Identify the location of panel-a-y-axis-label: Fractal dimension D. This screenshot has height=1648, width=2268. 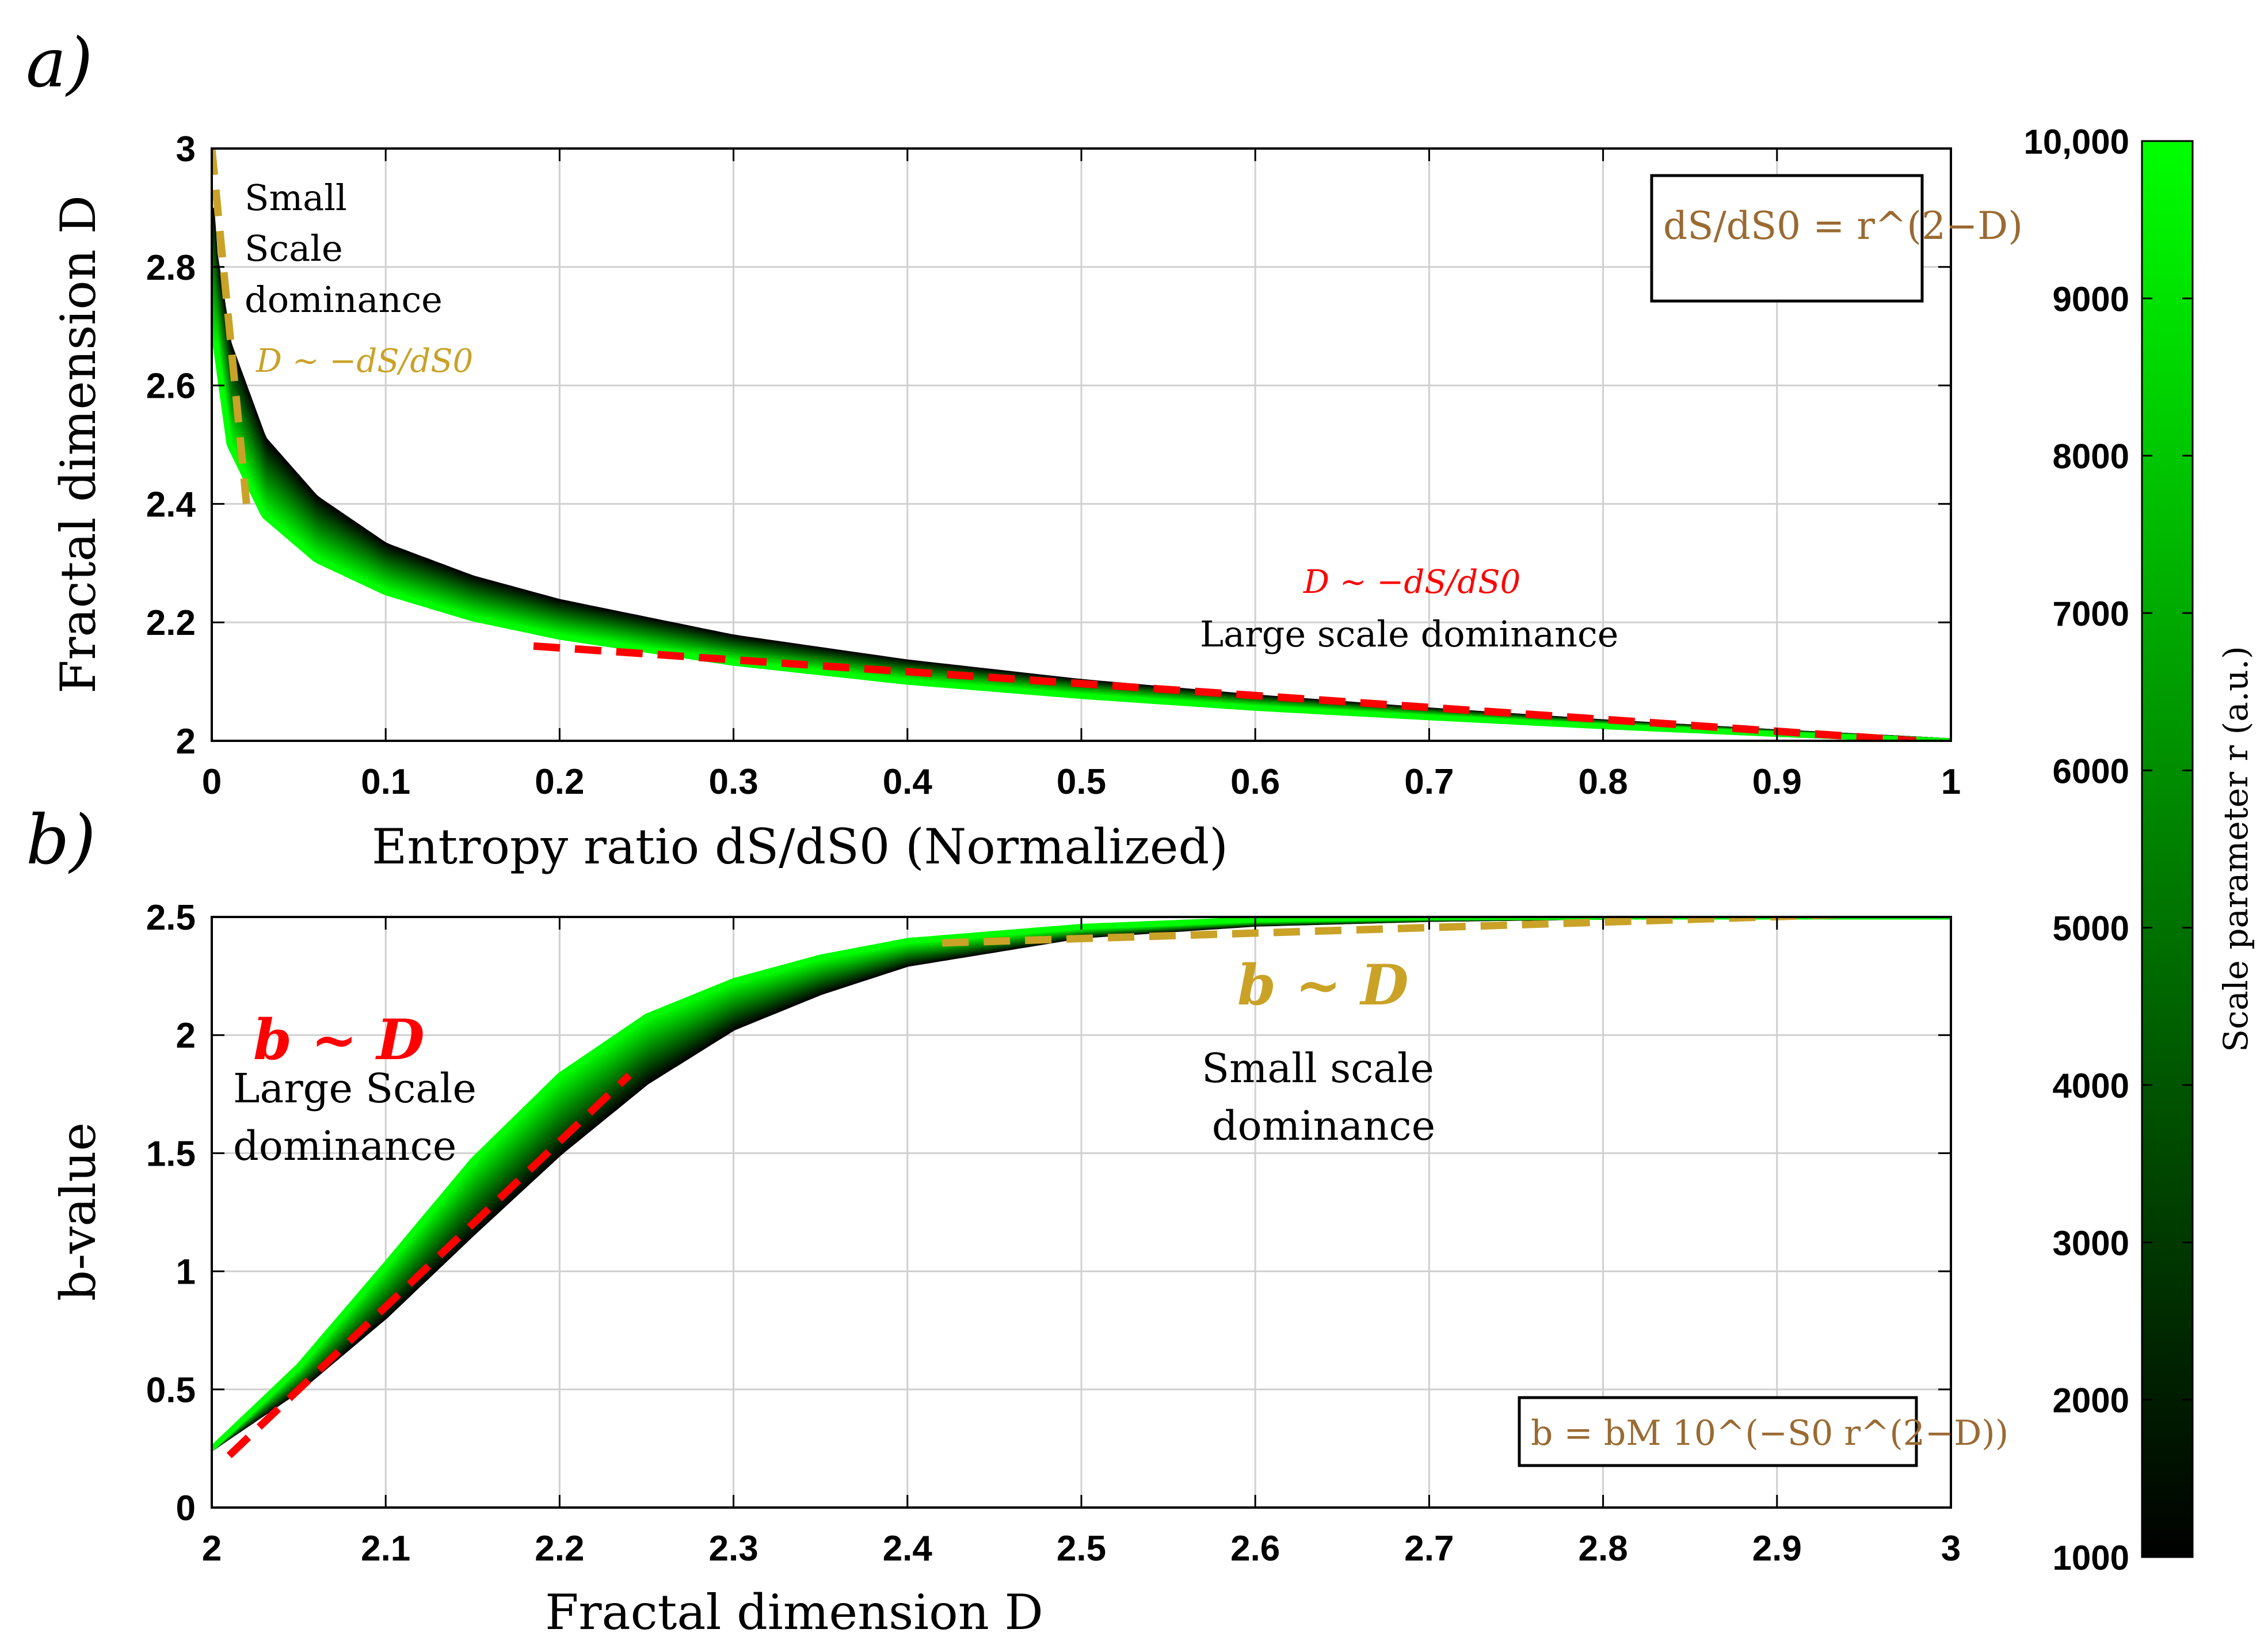
(78, 444).